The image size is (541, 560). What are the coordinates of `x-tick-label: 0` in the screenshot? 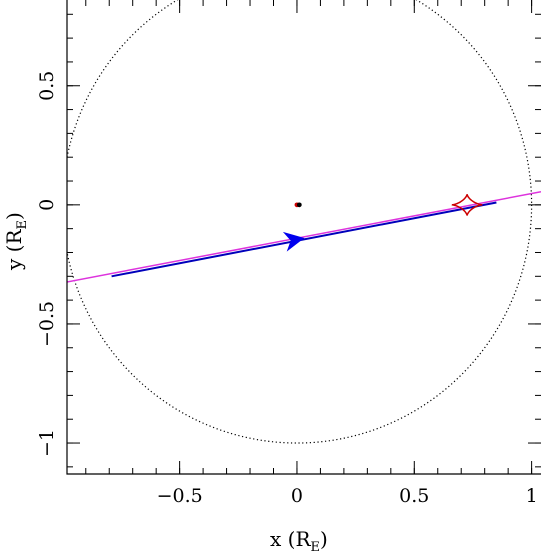 It's located at (297, 496).